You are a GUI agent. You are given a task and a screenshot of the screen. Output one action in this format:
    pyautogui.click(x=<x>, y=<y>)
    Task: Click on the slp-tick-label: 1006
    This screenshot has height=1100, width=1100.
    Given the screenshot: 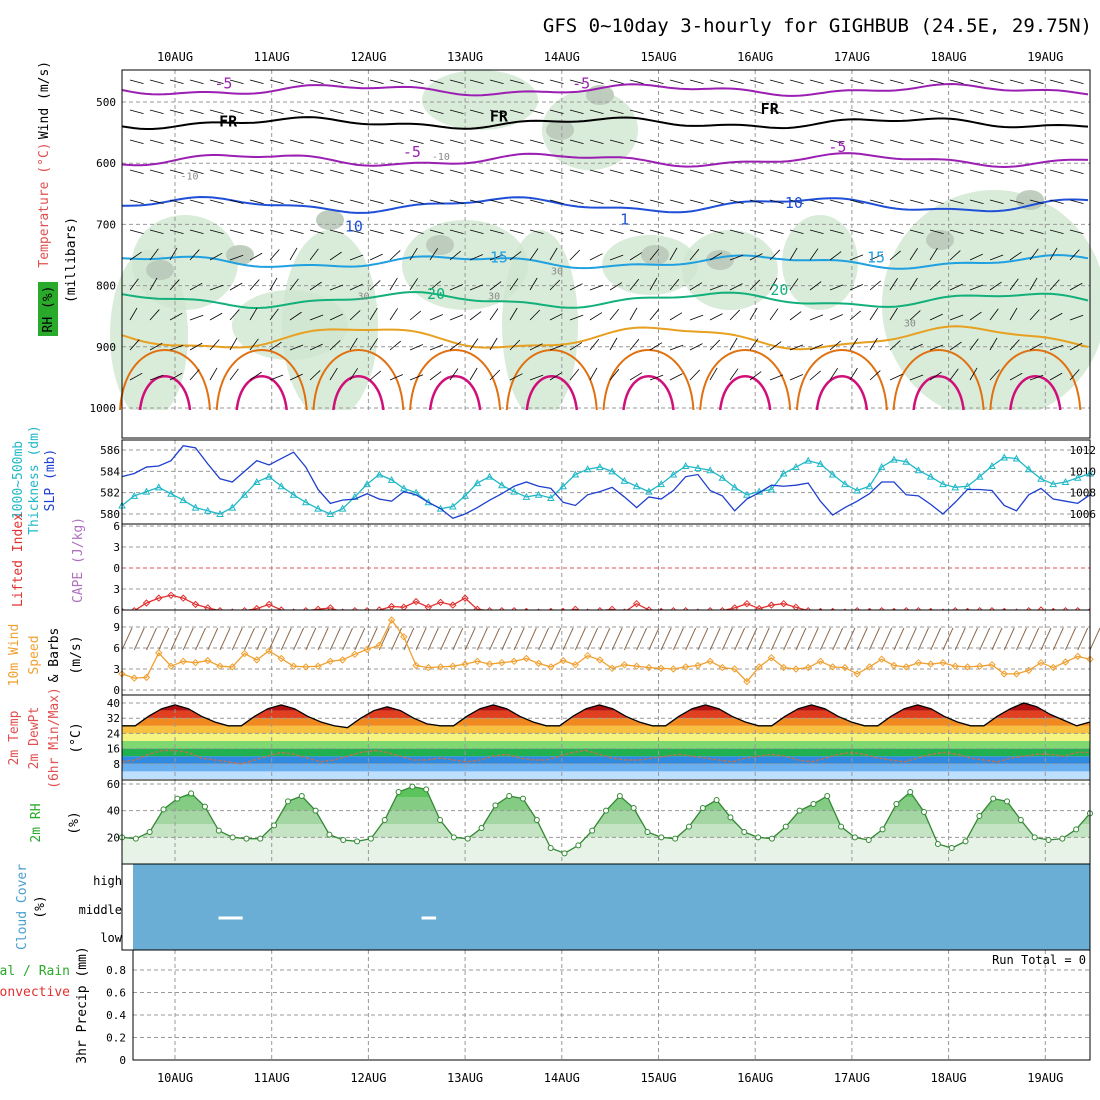 What is the action you would take?
    pyautogui.click(x=1083, y=514)
    